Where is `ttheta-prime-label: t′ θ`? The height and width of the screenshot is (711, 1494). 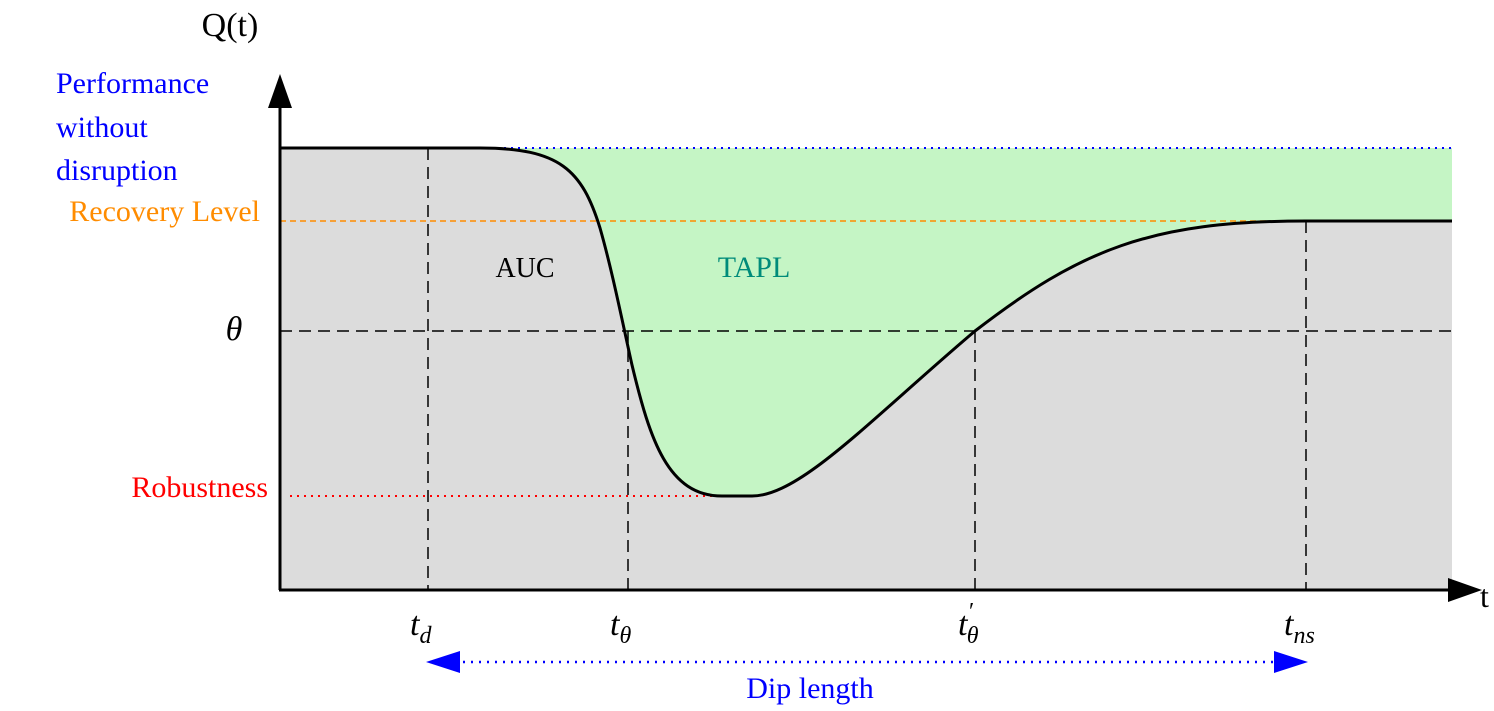 ttheta-prime-label: t′ θ is located at coordinates (968, 624).